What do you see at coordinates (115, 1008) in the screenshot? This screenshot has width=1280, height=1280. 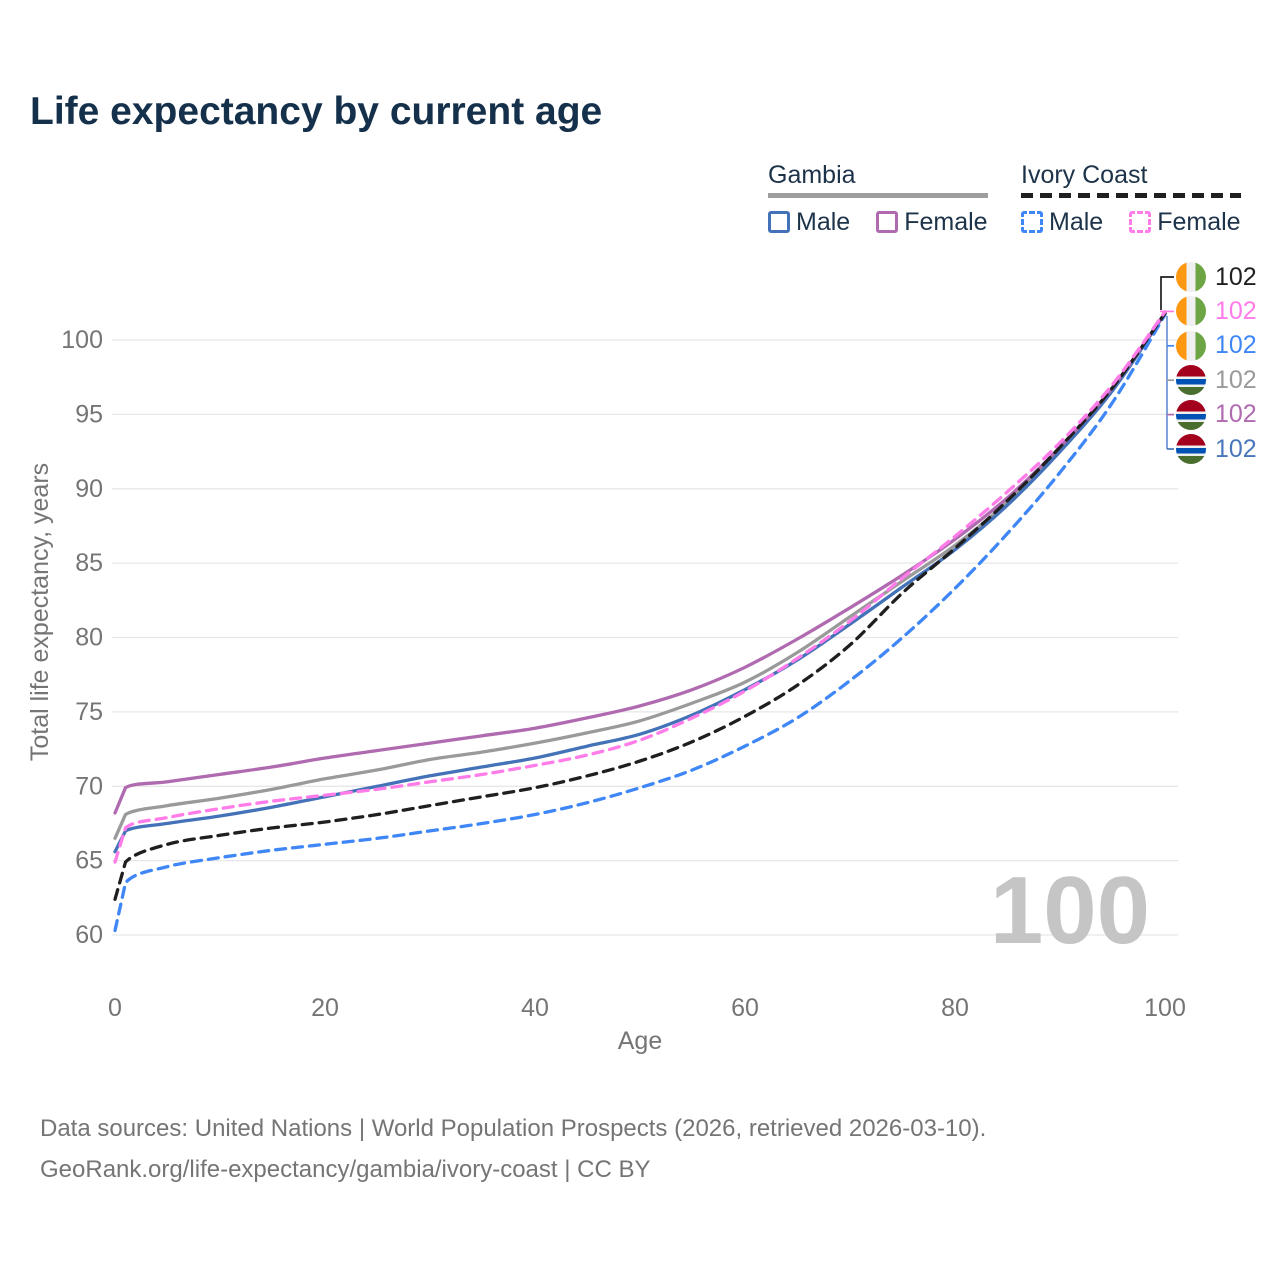 I see `x-tick-label: 0` at bounding box center [115, 1008].